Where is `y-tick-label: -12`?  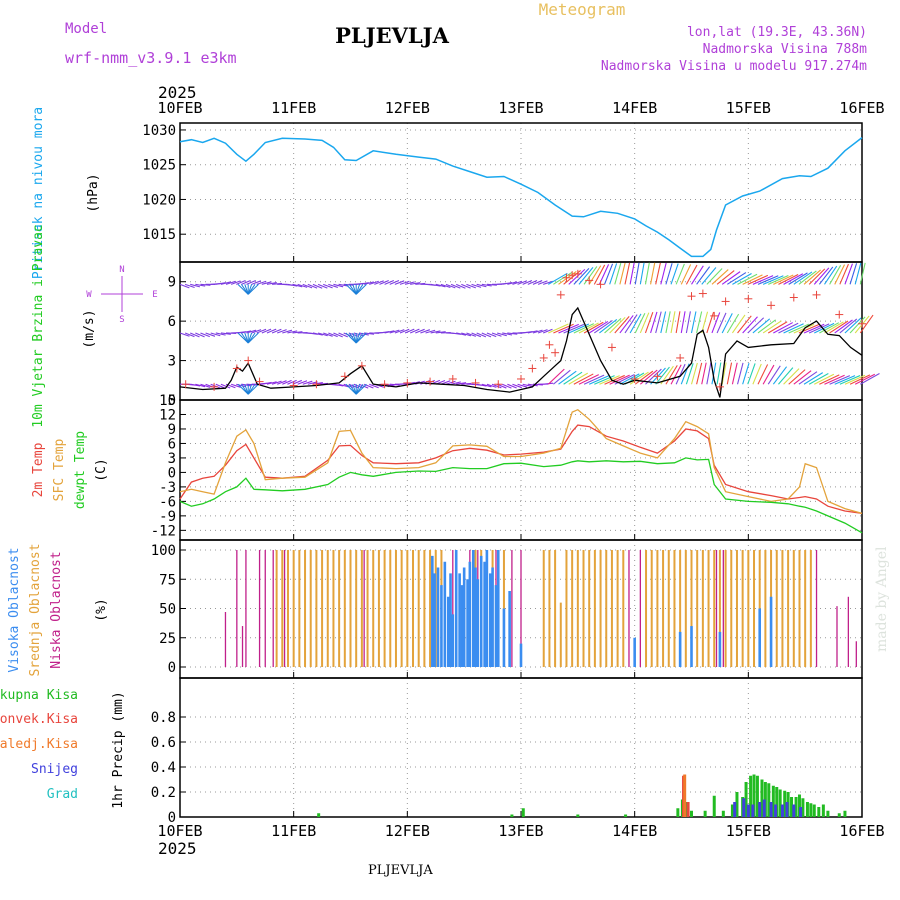
y-tick-label: -12 is located at coordinates (163, 531).